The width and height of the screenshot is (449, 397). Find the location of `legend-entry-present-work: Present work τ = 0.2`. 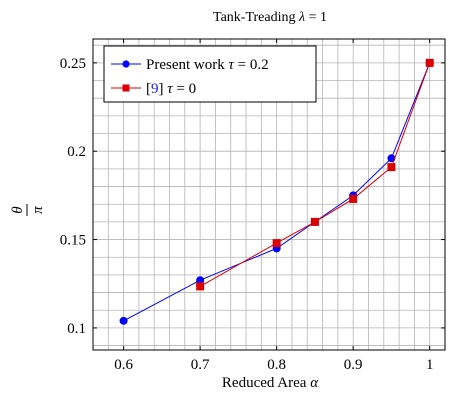

legend-entry-present-work: Present work τ = 0.2 is located at coordinates (190, 65).